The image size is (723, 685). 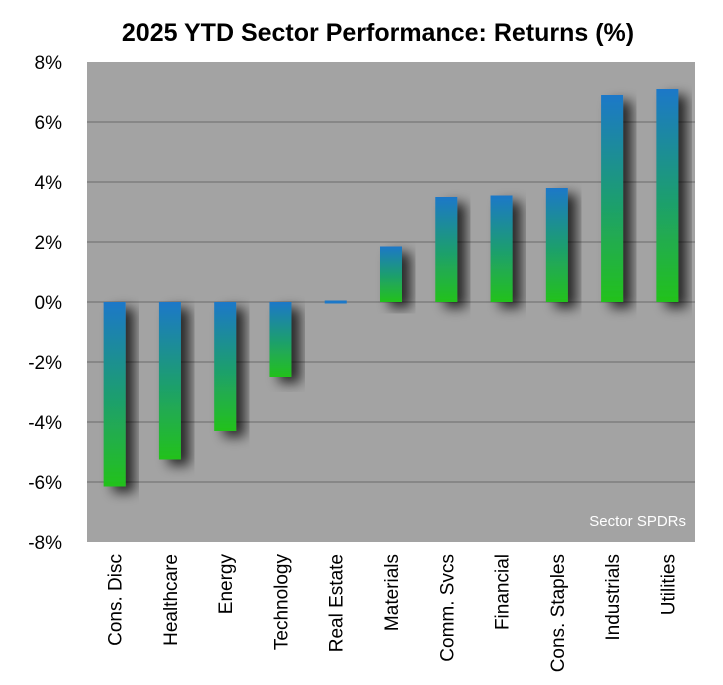 What do you see at coordinates (612, 198) in the screenshot?
I see `bar-industrials` at bounding box center [612, 198].